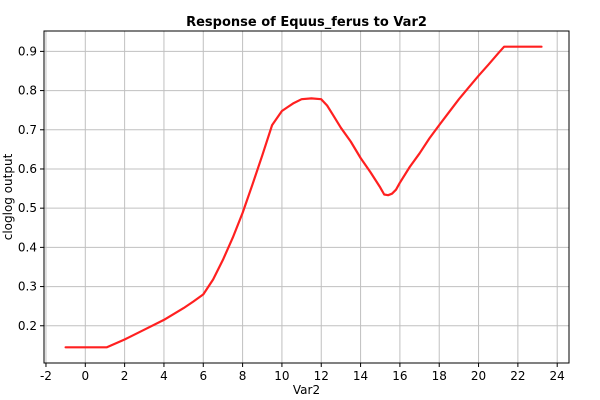  Describe the element at coordinates (27, 208) in the screenshot. I see `y-tick-label: 0.5` at that location.